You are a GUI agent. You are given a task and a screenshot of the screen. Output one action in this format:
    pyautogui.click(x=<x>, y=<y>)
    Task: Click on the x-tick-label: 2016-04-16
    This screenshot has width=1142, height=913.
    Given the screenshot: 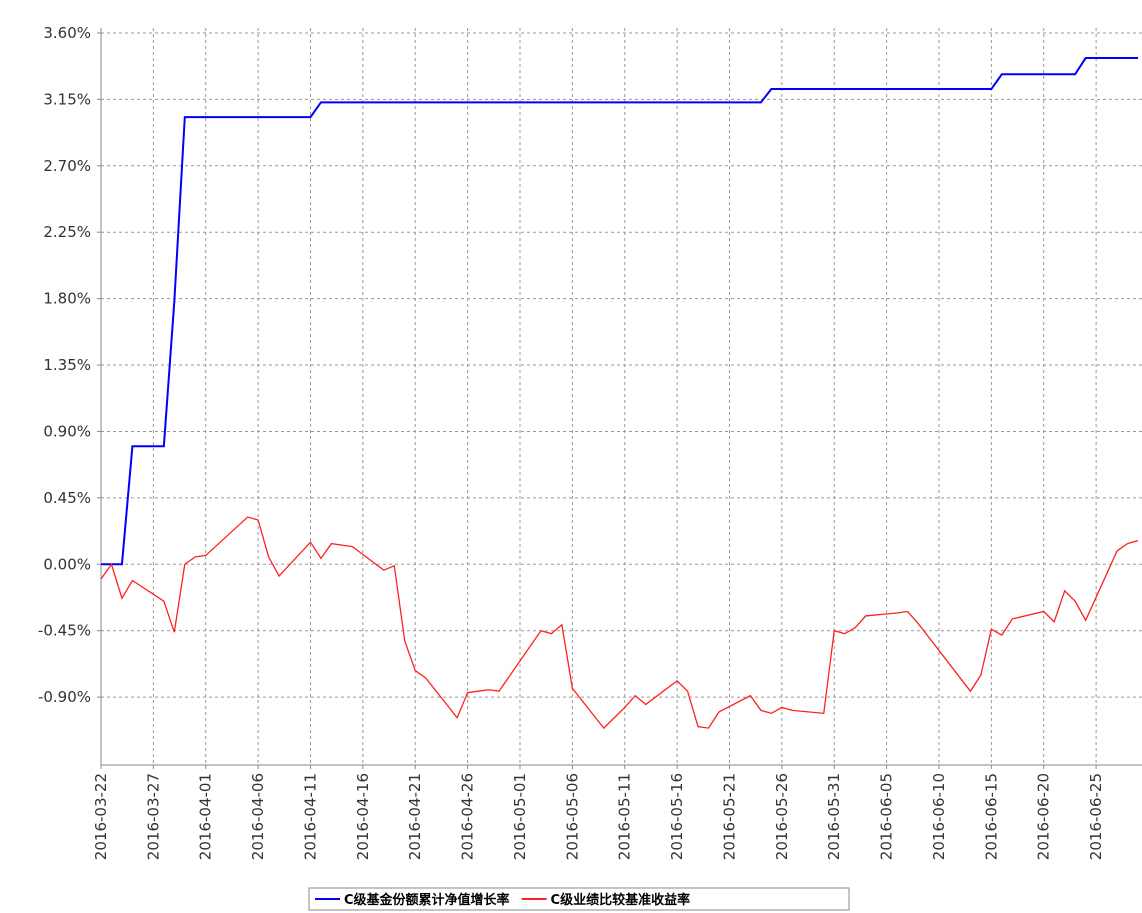 What is the action you would take?
    pyautogui.click(x=363, y=816)
    